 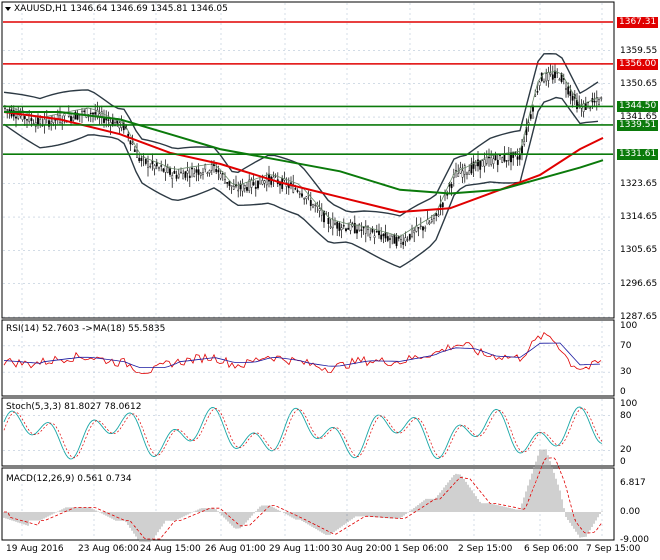 I want to click on ohlc-open: 1346.64, so click(x=89, y=9).